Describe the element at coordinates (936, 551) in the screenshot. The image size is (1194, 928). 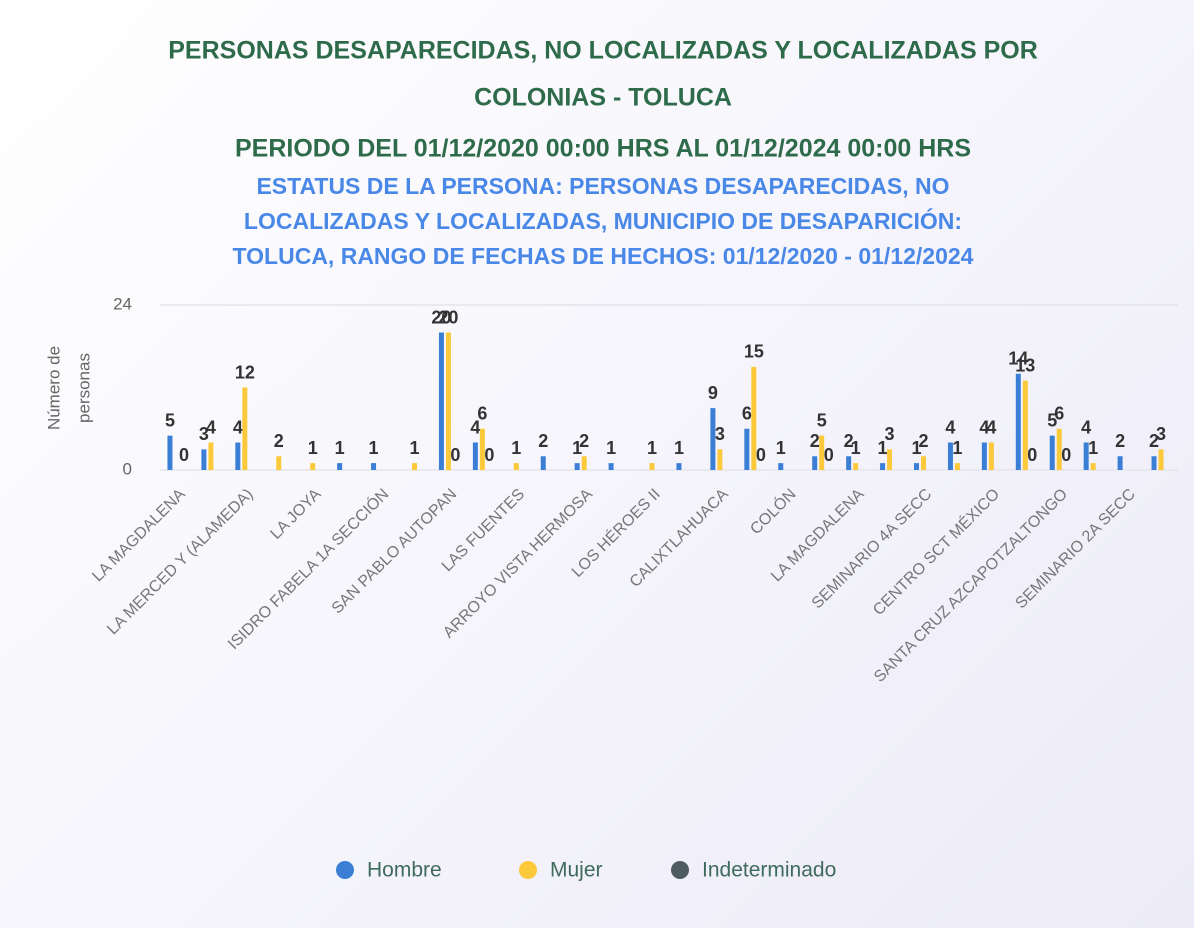
I see `x-tick-label: CENTRO SCT MÉXICO` at that location.